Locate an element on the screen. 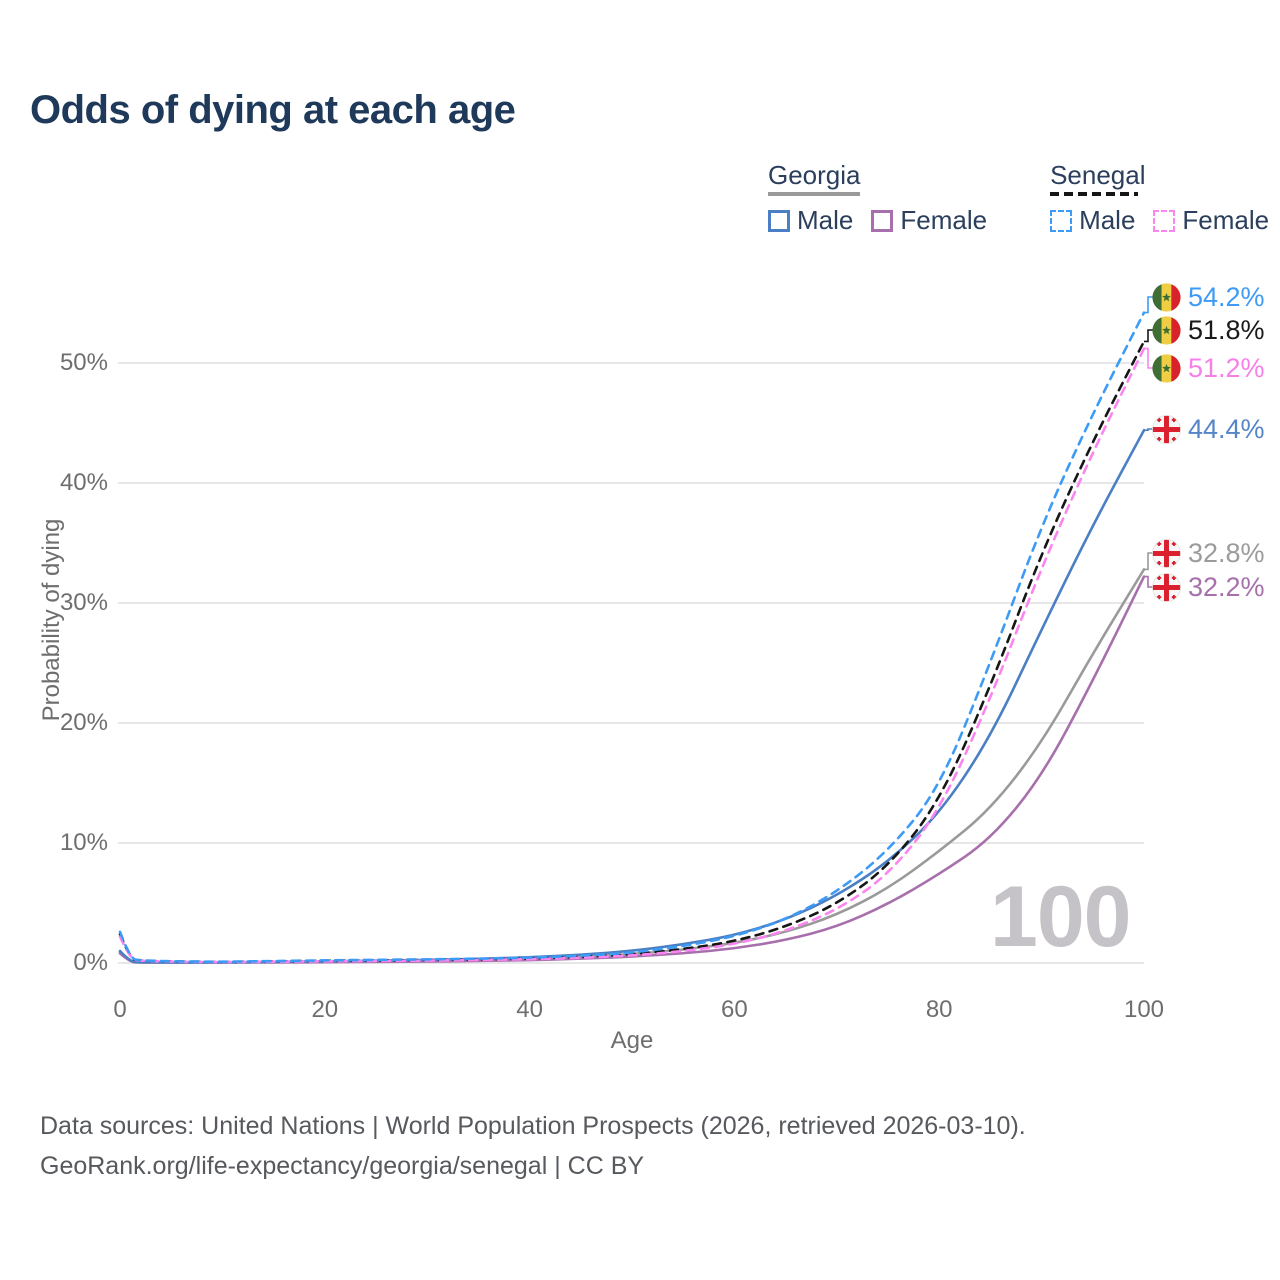 Image resolution: width=1280 pixels, height=1280 pixels. georgia_male-end-label: 44.4% is located at coordinates (1208, 429).